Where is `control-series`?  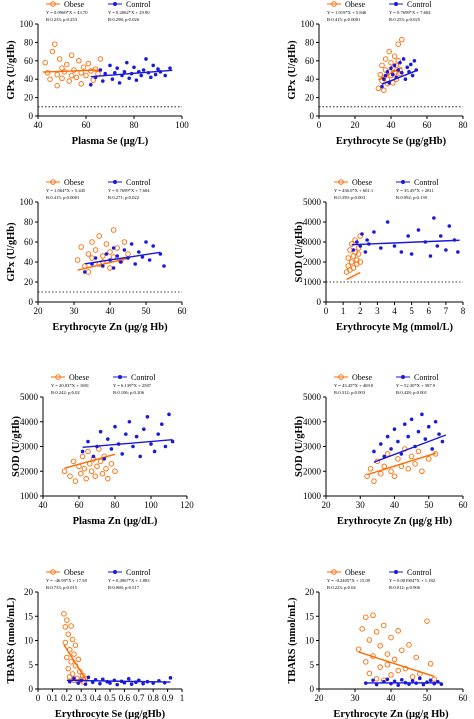 control-series is located at coordinates (409, 437).